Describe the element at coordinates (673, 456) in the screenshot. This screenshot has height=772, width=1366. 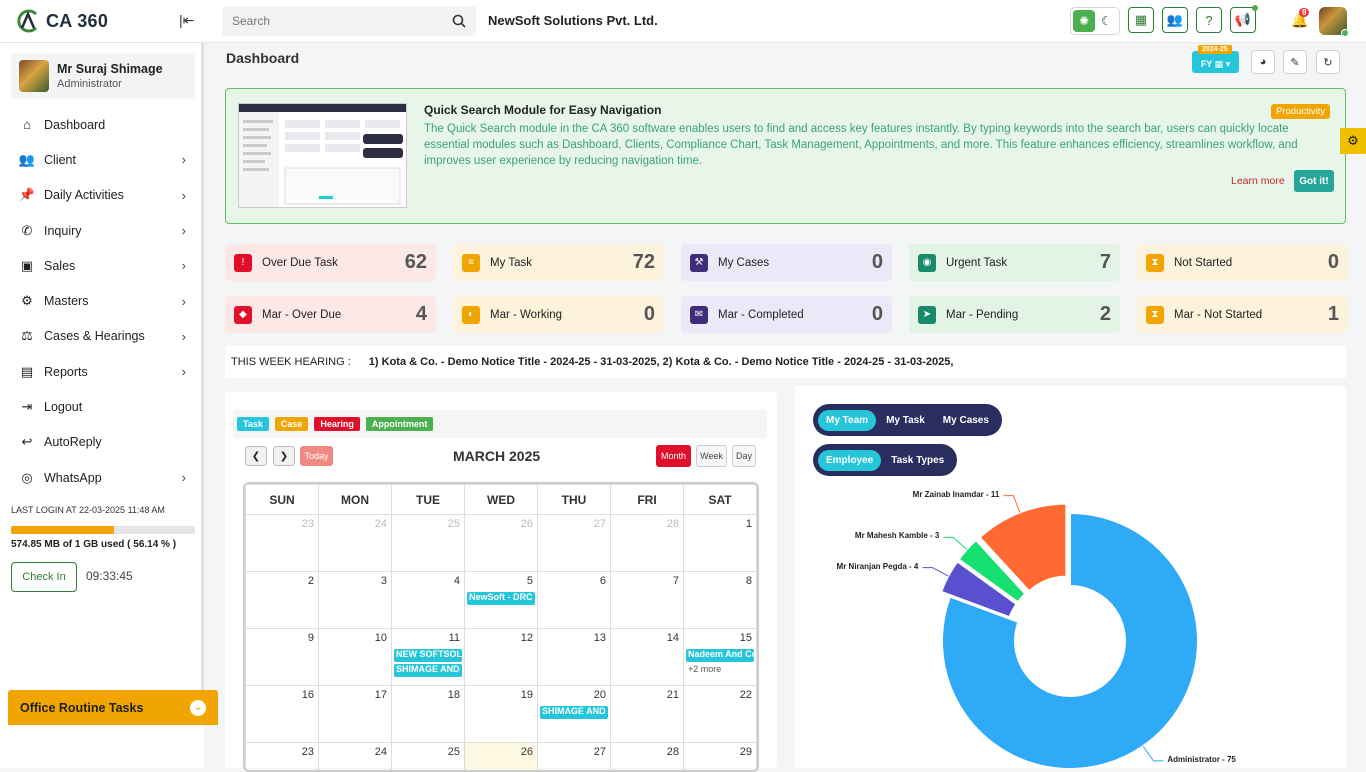
I see `month-view-button: Month` at that location.